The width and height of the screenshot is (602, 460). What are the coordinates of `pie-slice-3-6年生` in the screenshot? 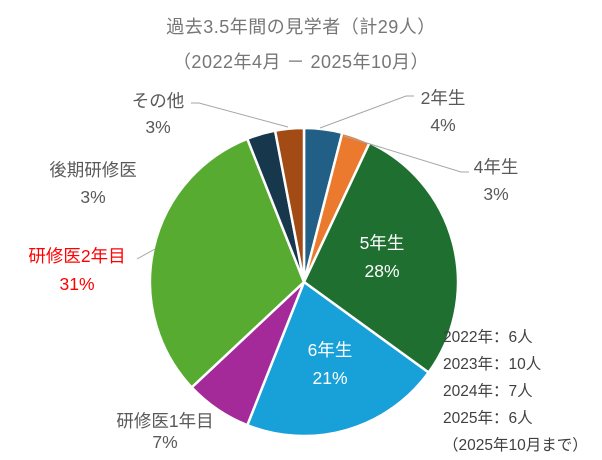 It's located at (338, 359).